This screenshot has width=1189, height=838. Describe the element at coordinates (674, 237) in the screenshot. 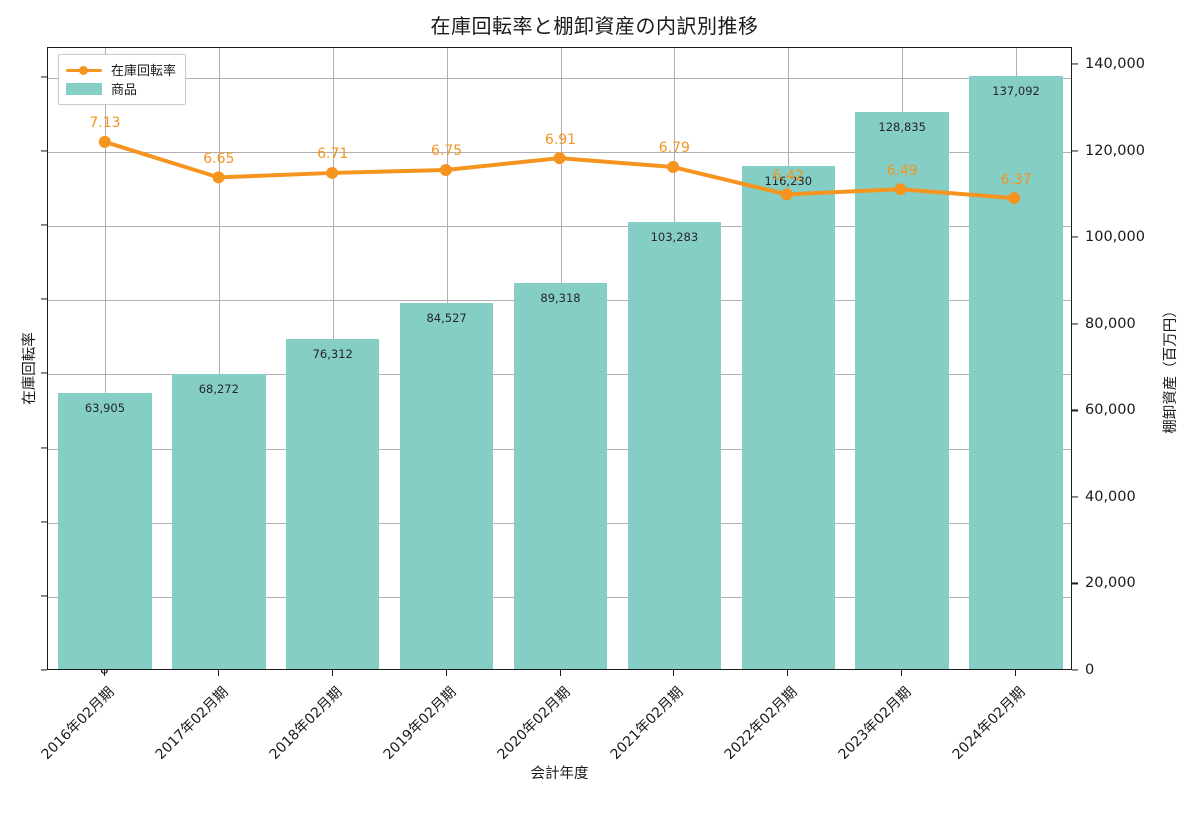

I see `bar-value-label: 103,283` at that location.